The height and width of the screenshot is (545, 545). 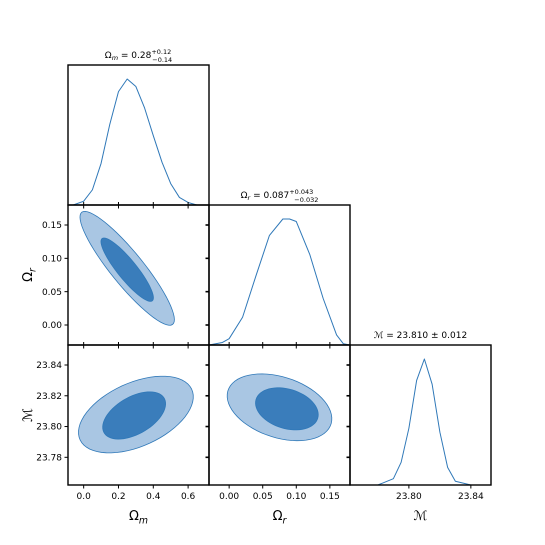 I want to click on x-tick-label: 0.2, so click(x=118, y=497).